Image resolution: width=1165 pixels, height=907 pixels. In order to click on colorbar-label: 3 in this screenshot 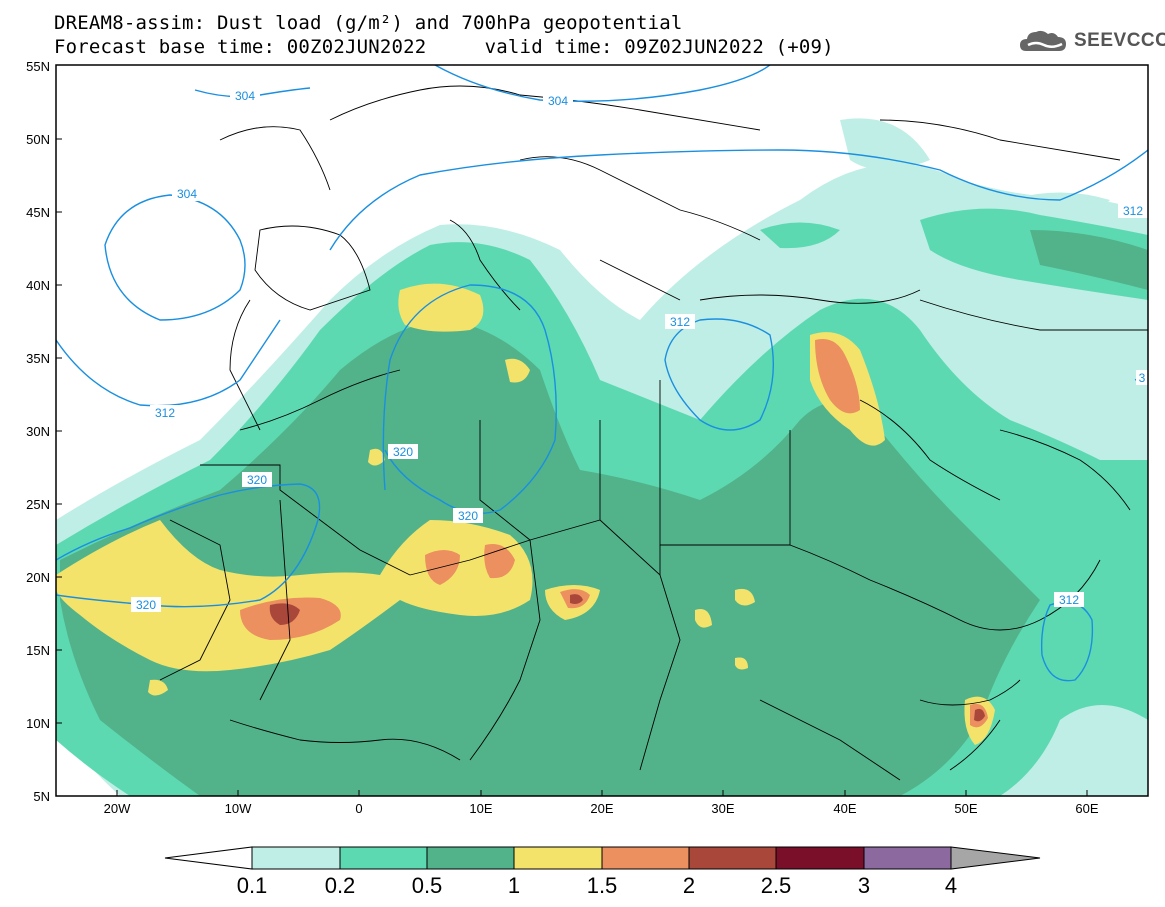, I will do `click(864, 885)`.